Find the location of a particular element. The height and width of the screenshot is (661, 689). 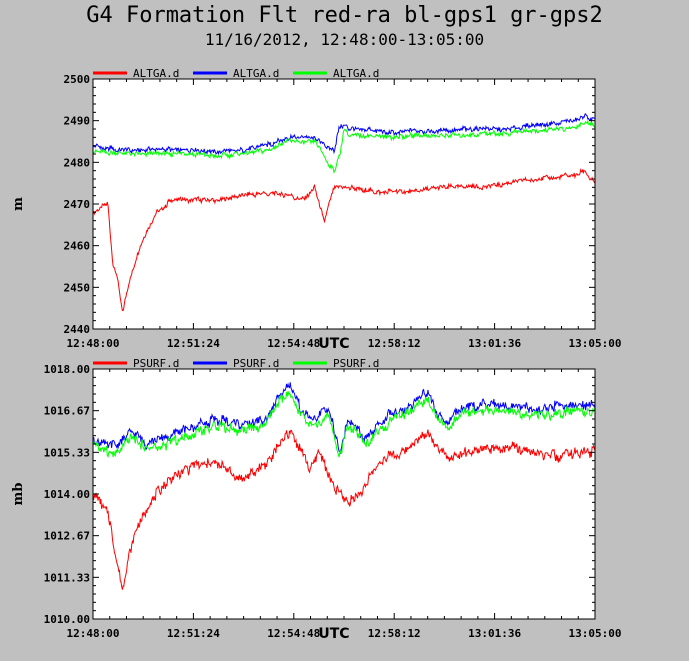

chart-title: G4 Formation Flt red-ra bl-gps1 gr-gps2 is located at coordinates (344, 15).